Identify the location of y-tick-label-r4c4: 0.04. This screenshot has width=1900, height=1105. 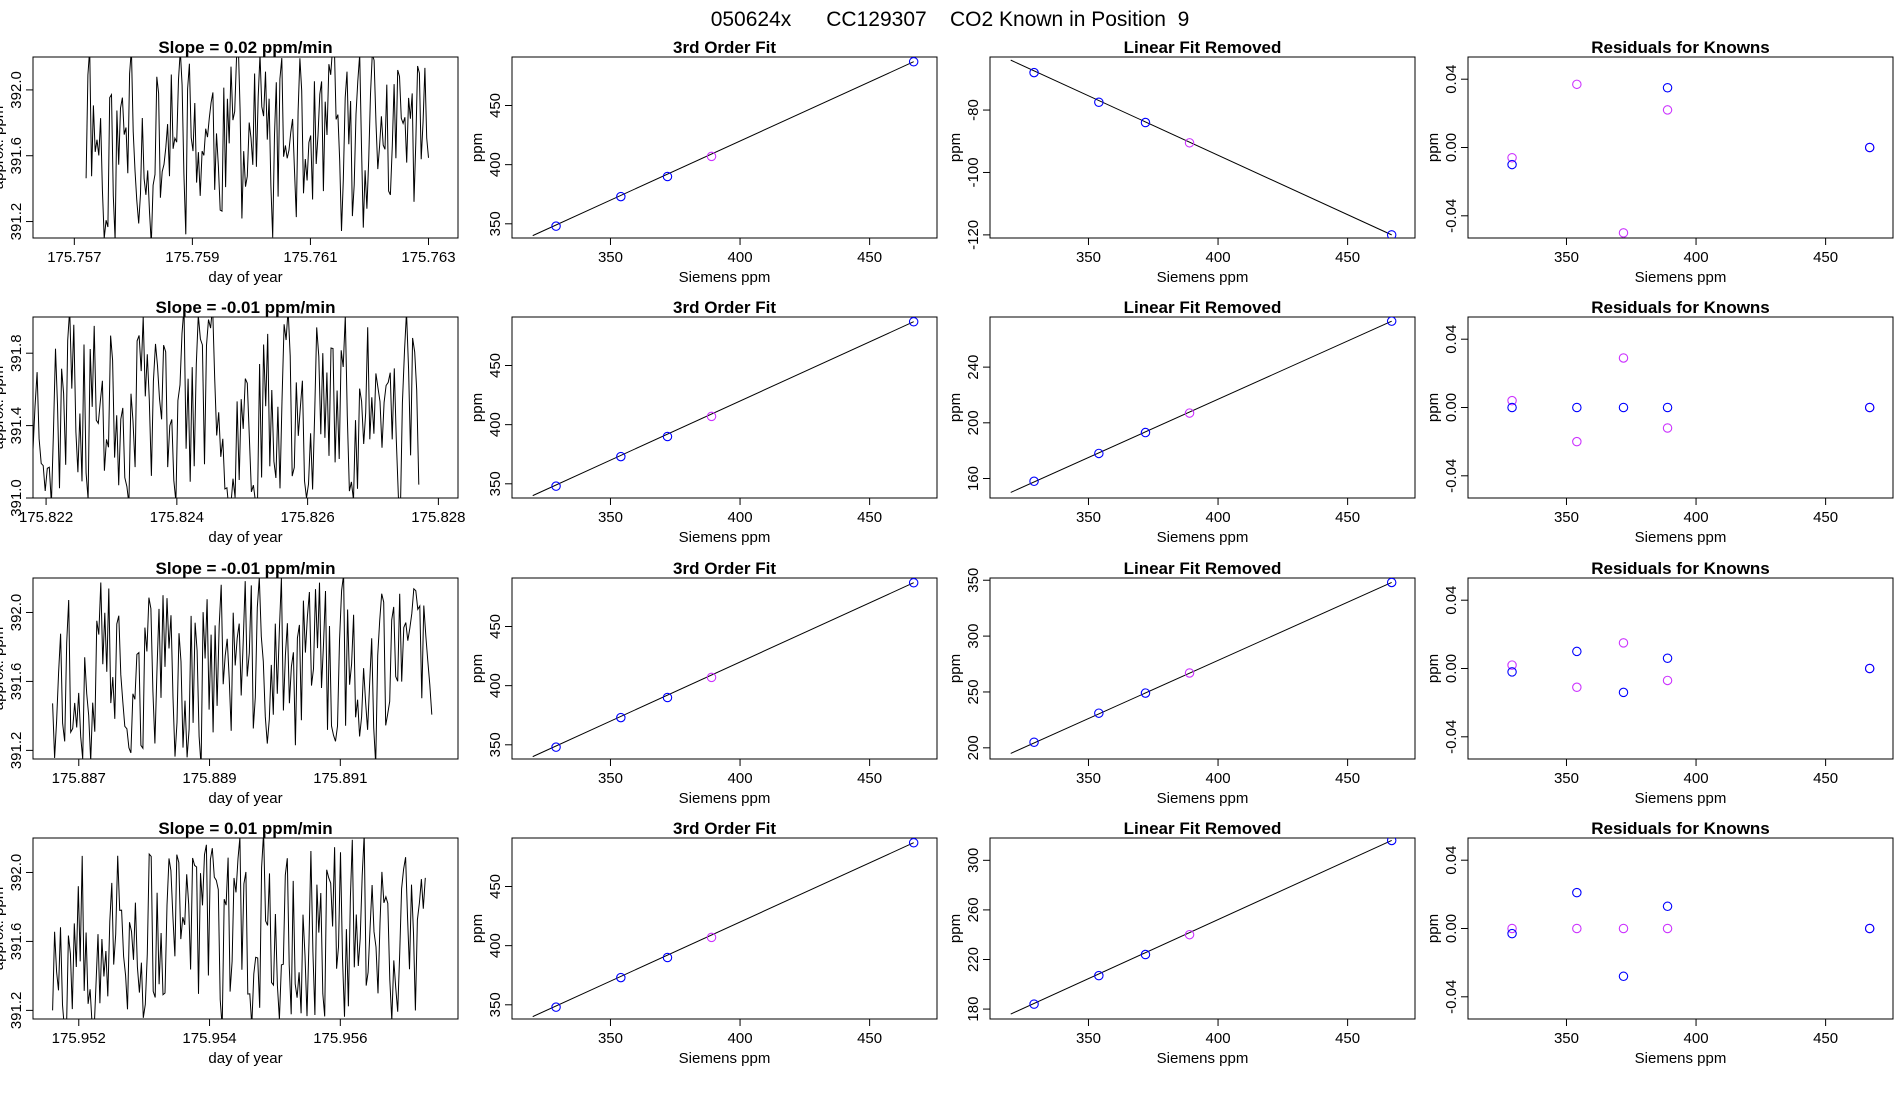
(1451, 860).